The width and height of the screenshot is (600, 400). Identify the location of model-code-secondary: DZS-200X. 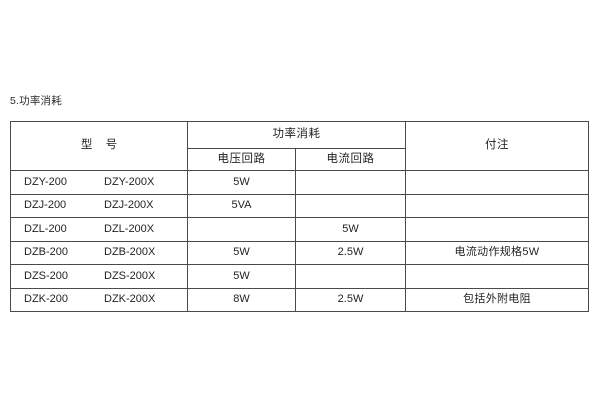
(130, 275).